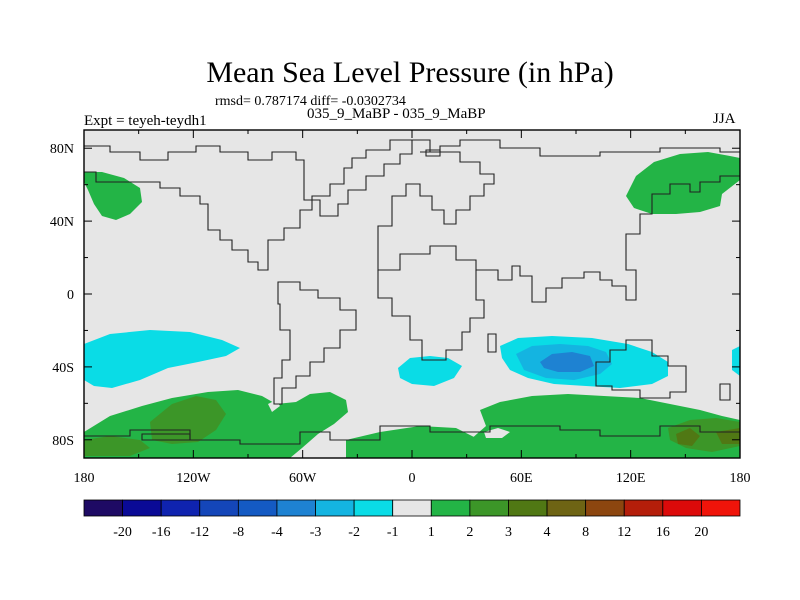  What do you see at coordinates (431, 315) in the screenshot?
I see `coastline-africa` at bounding box center [431, 315].